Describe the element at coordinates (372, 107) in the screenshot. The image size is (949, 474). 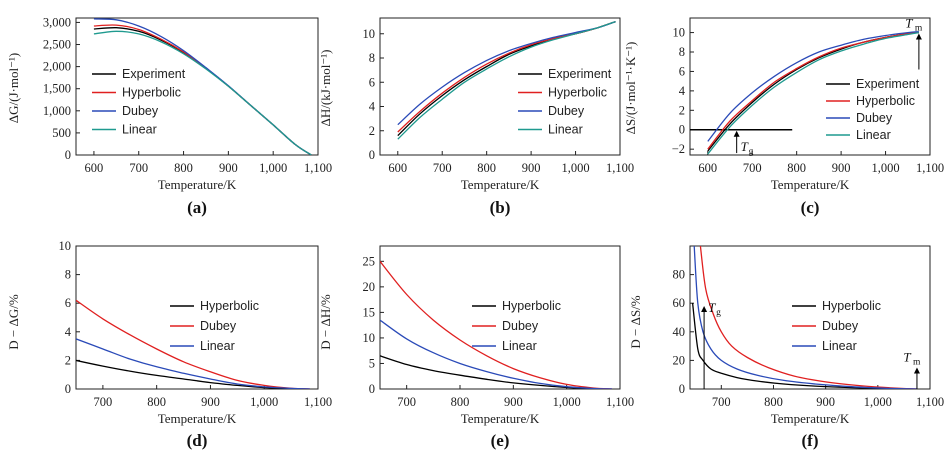
I see `y-tick-label: 4` at that location.